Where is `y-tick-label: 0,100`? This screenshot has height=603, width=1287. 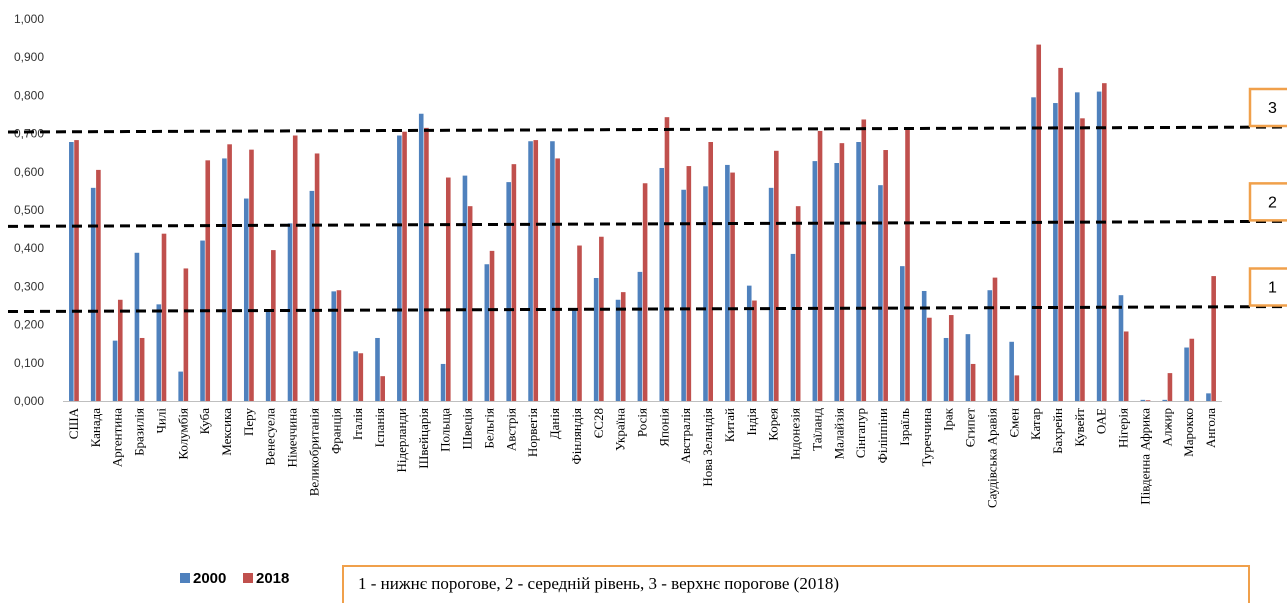 y-tick-label: 0,100 is located at coordinates (29, 363).